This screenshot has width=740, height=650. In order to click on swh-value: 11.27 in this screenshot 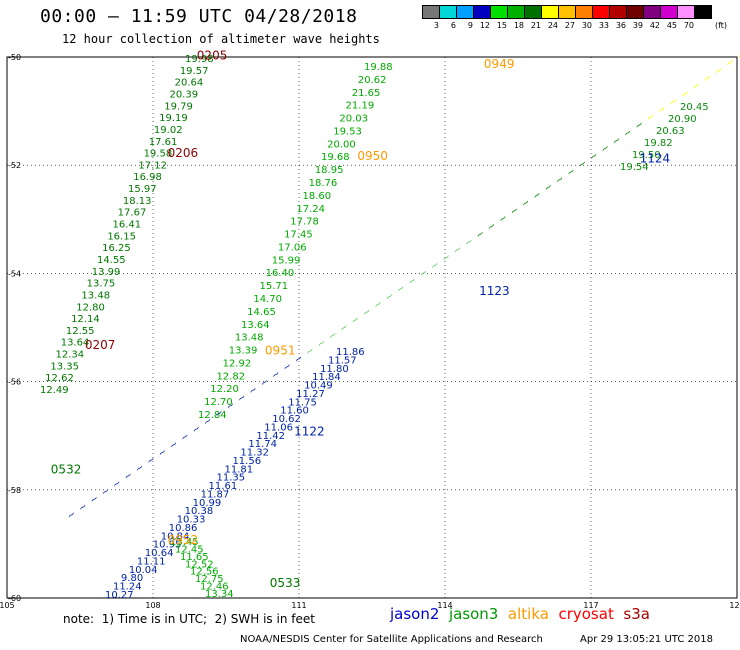, I will do `click(310, 394)`.